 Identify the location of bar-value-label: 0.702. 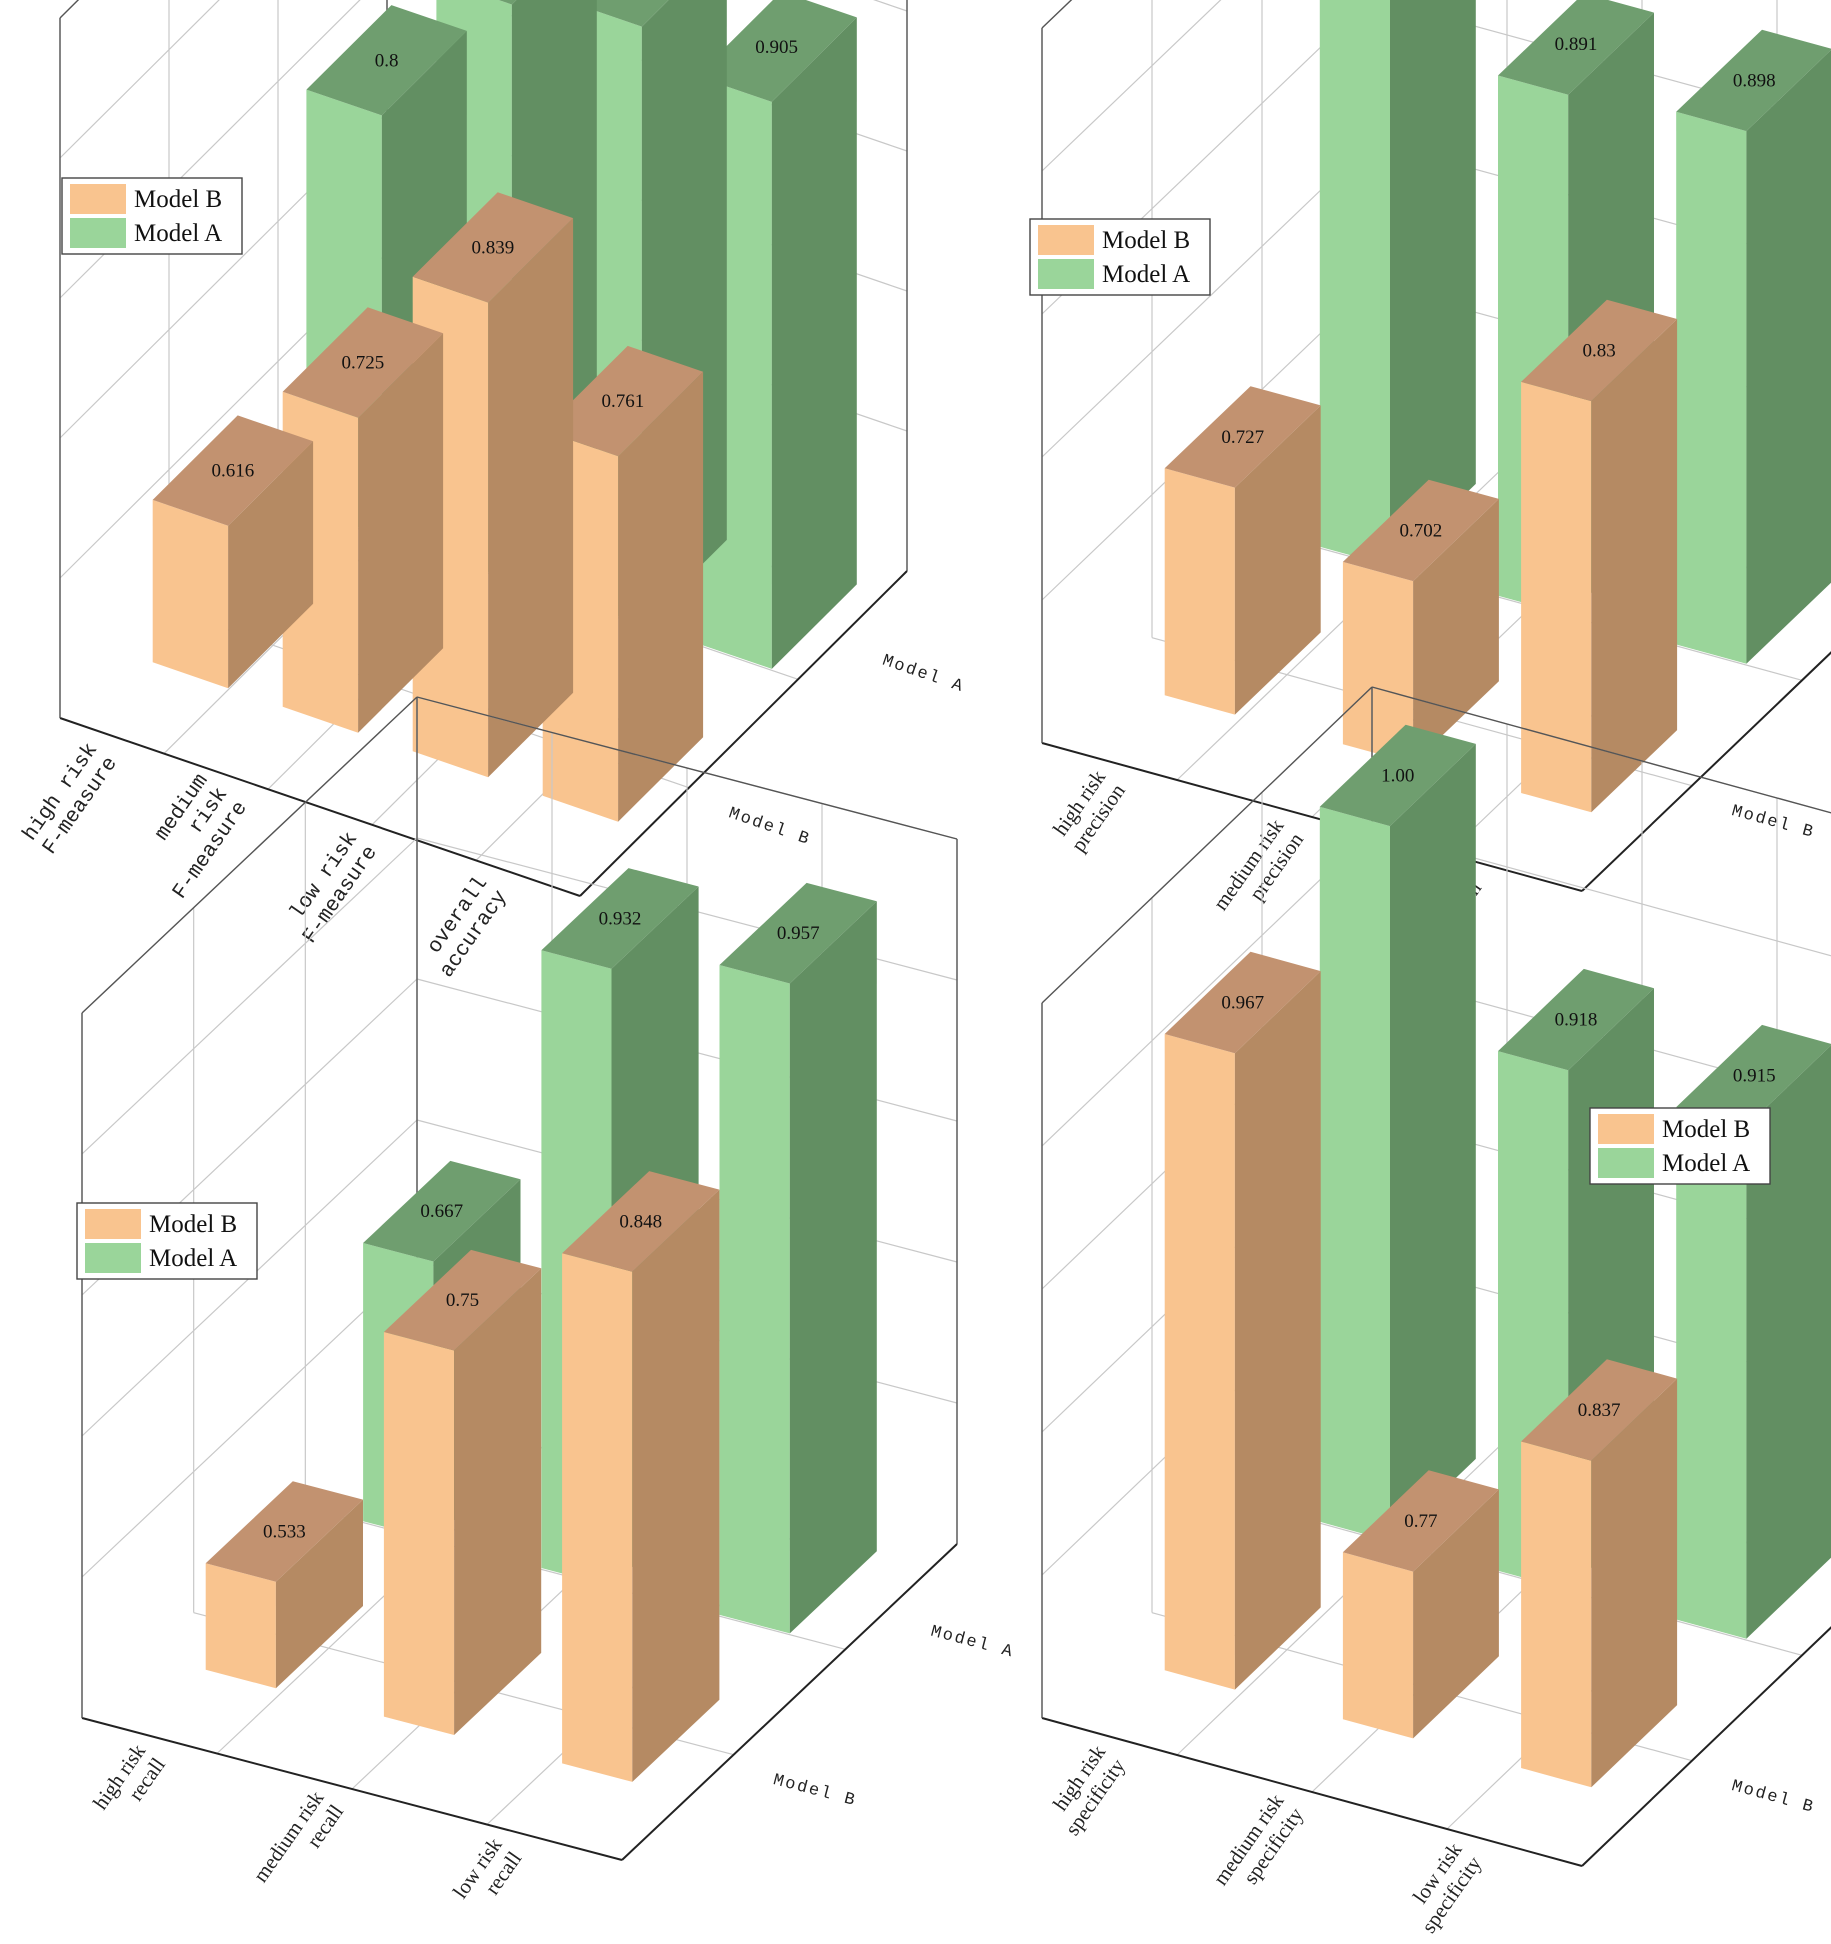
(1421, 530).